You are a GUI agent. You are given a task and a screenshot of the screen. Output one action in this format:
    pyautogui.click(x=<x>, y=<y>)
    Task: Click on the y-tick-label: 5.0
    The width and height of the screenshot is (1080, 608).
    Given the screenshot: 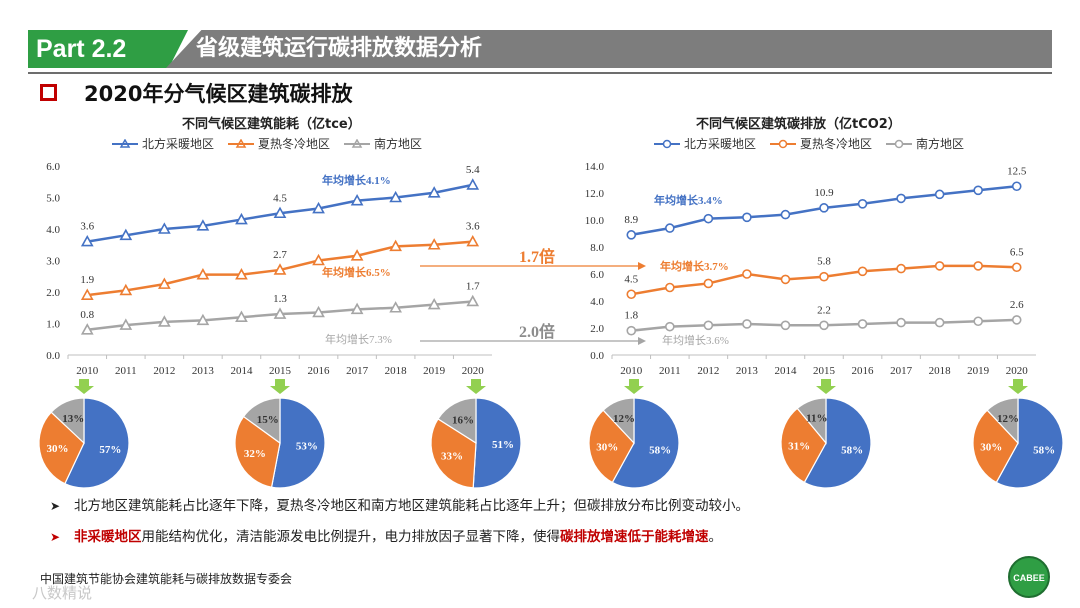 What is the action you would take?
    pyautogui.click(x=53, y=199)
    